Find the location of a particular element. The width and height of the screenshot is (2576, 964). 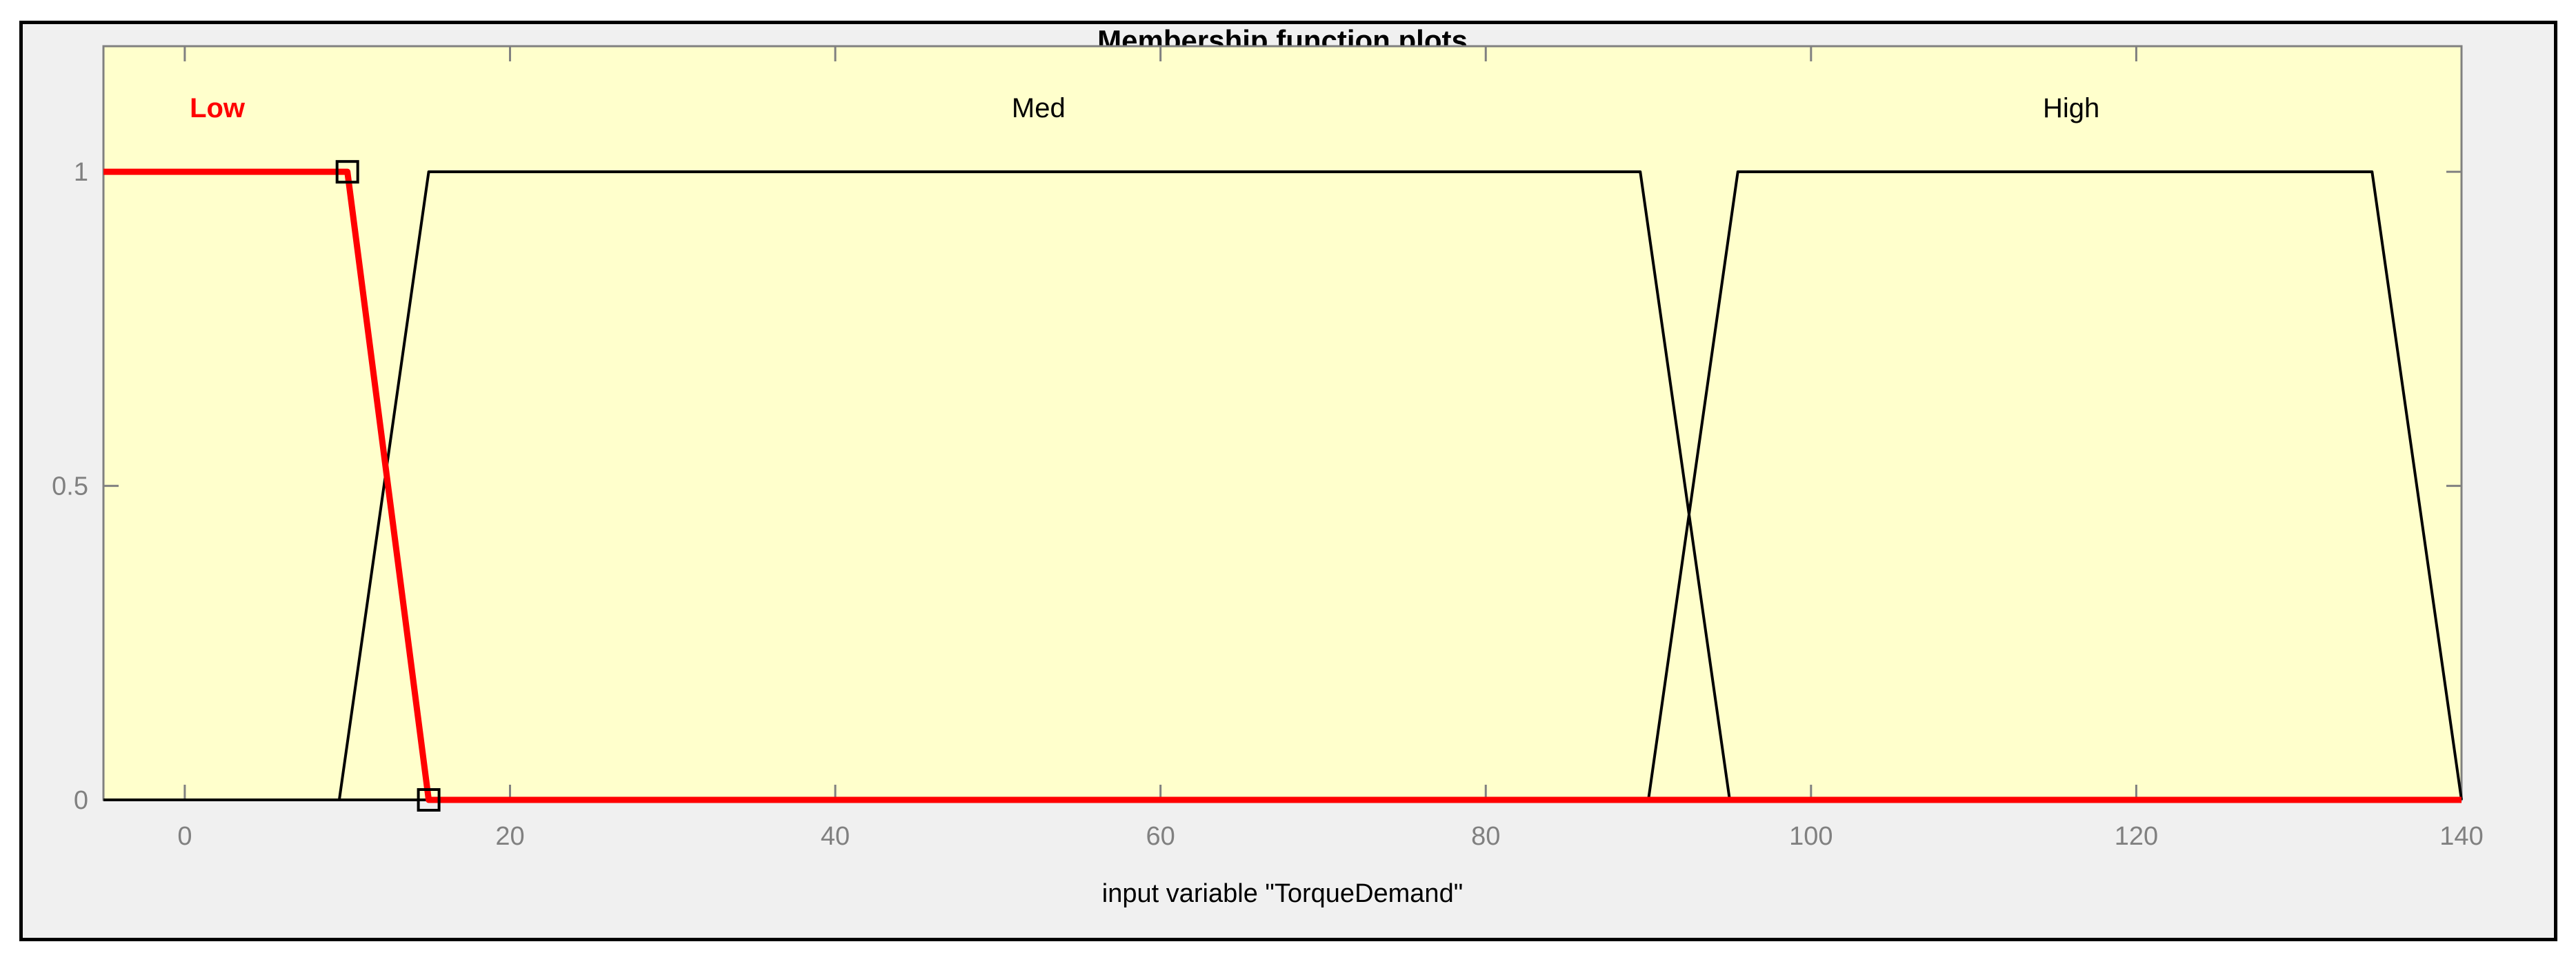

x-tick-label: 40 is located at coordinates (835, 837).